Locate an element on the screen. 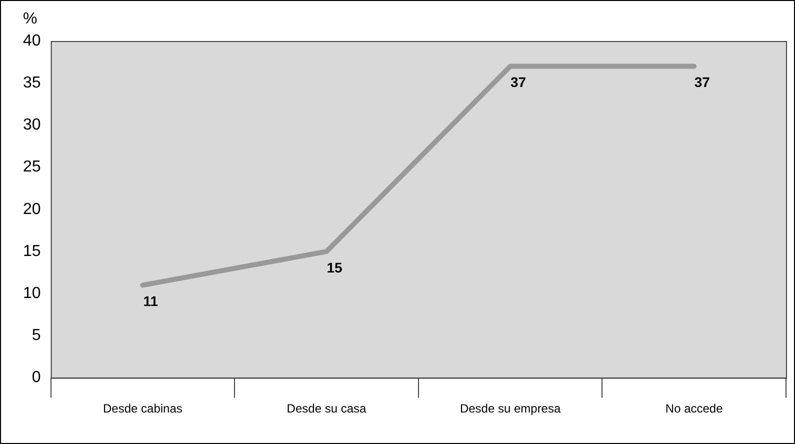  x-tick-label: No accede is located at coordinates (694, 409).